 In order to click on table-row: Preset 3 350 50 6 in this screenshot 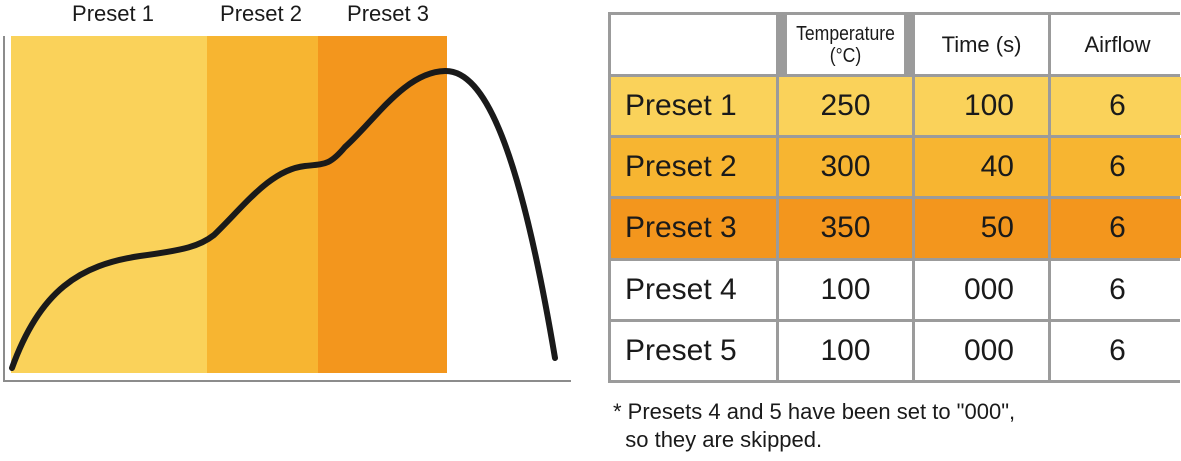, I will do `click(896, 228)`.